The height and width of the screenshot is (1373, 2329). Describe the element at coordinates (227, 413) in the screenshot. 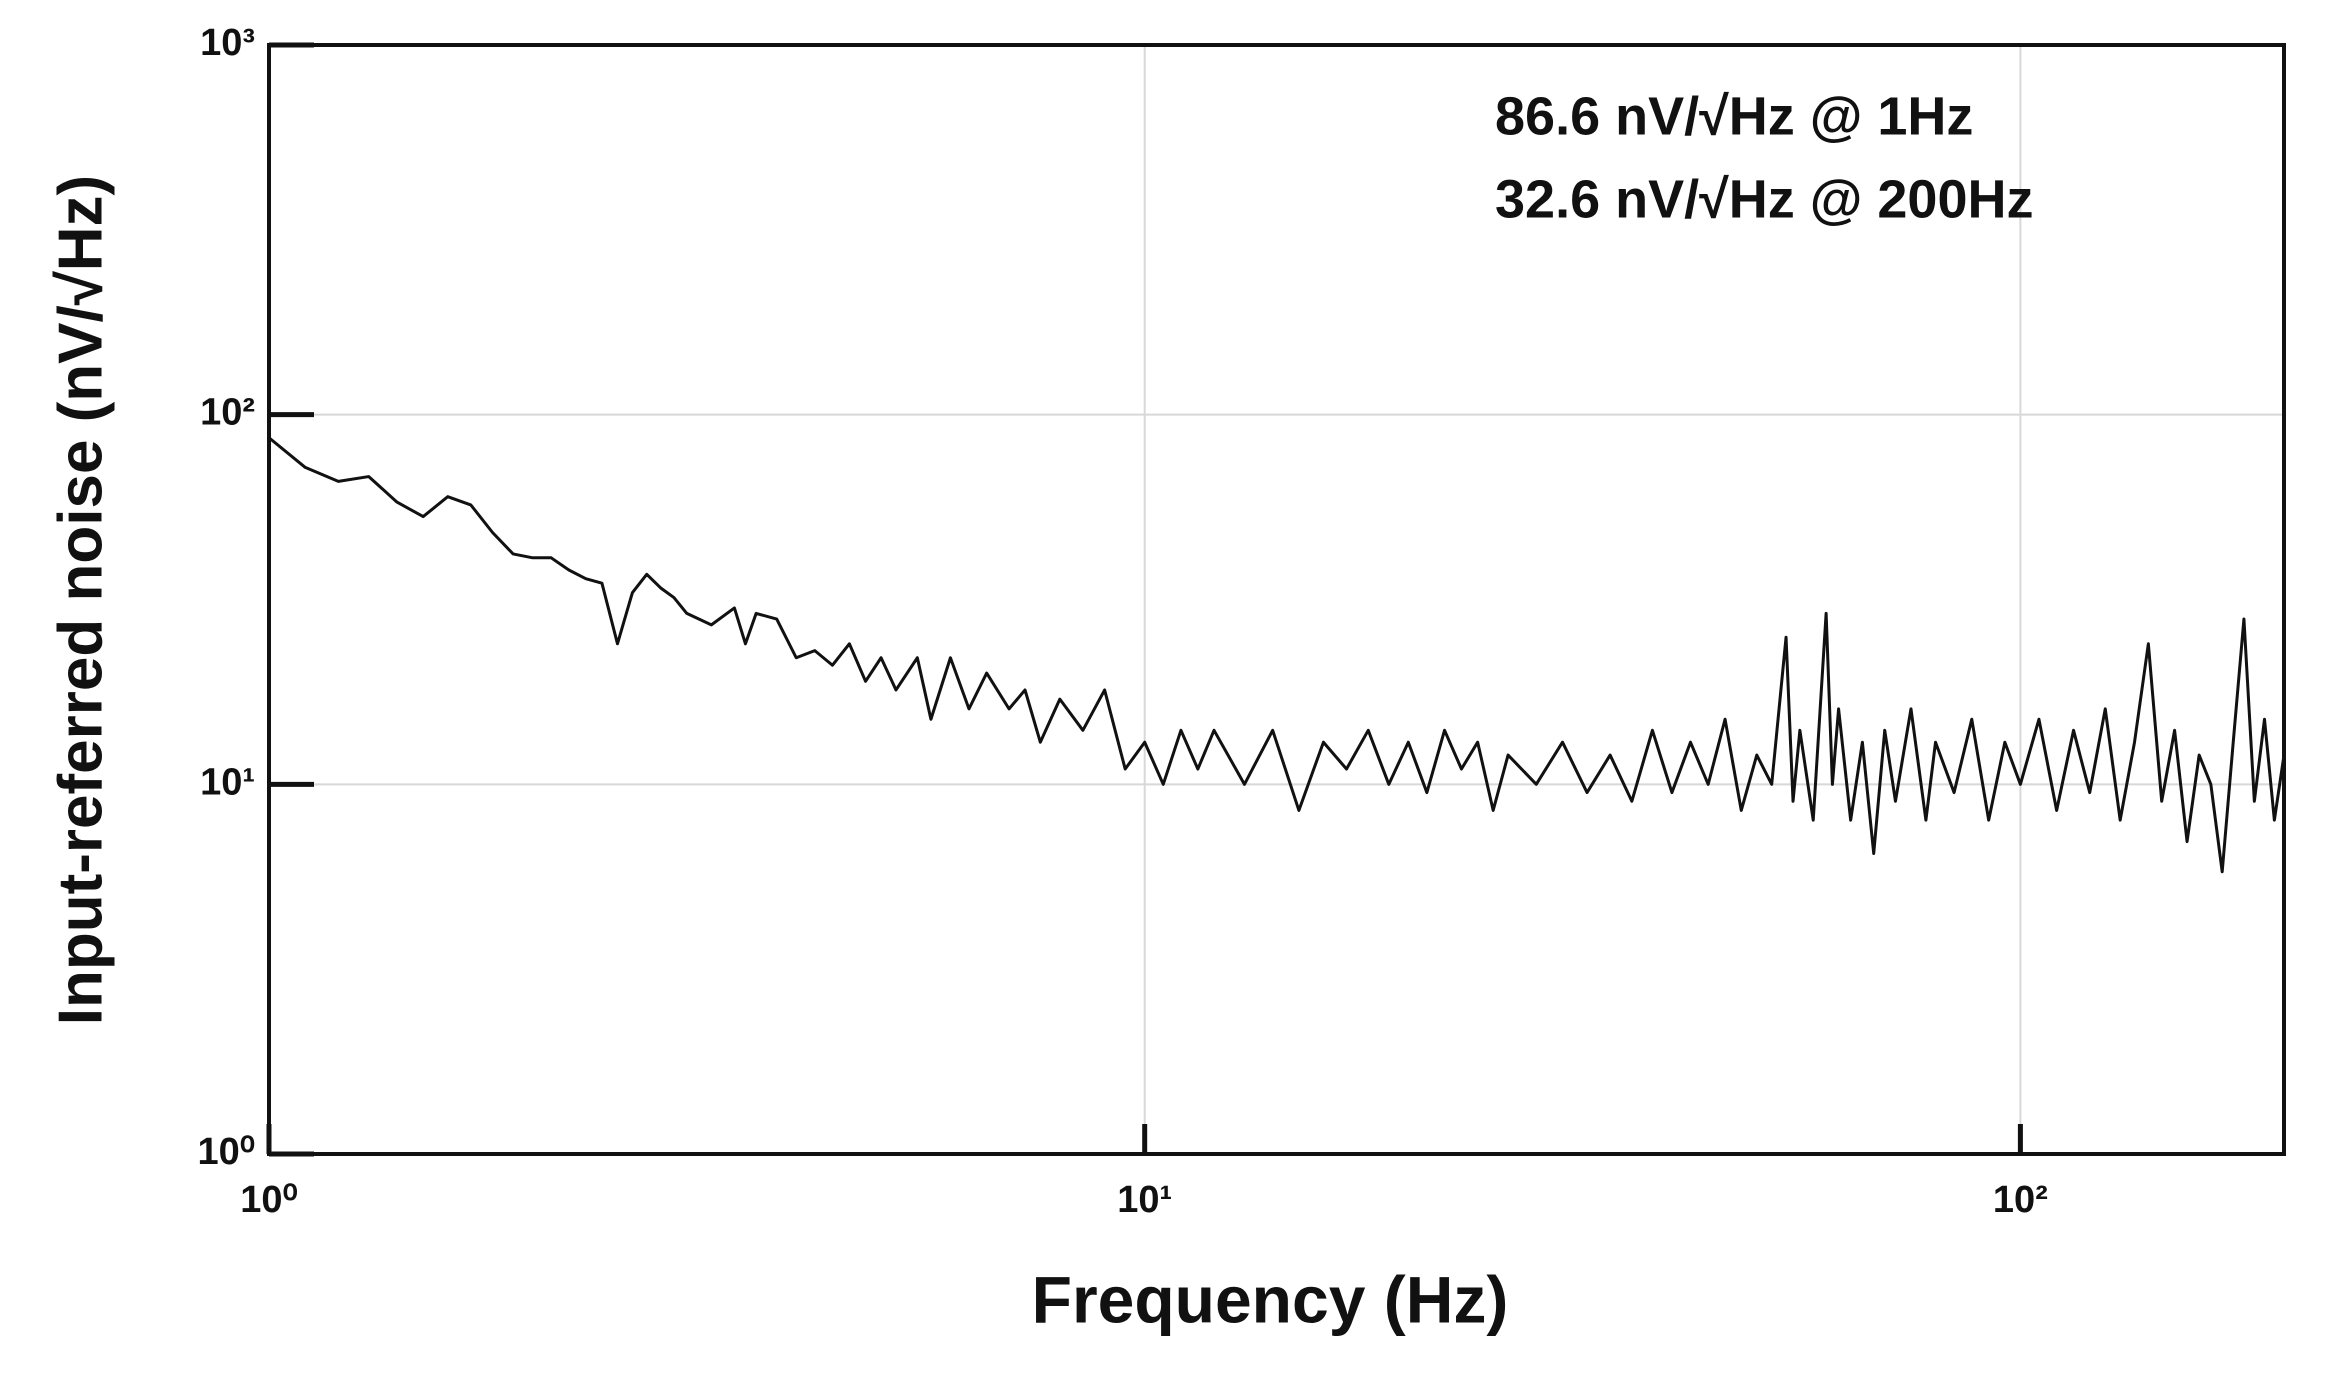

I see `y-tick-label: 10²` at that location.